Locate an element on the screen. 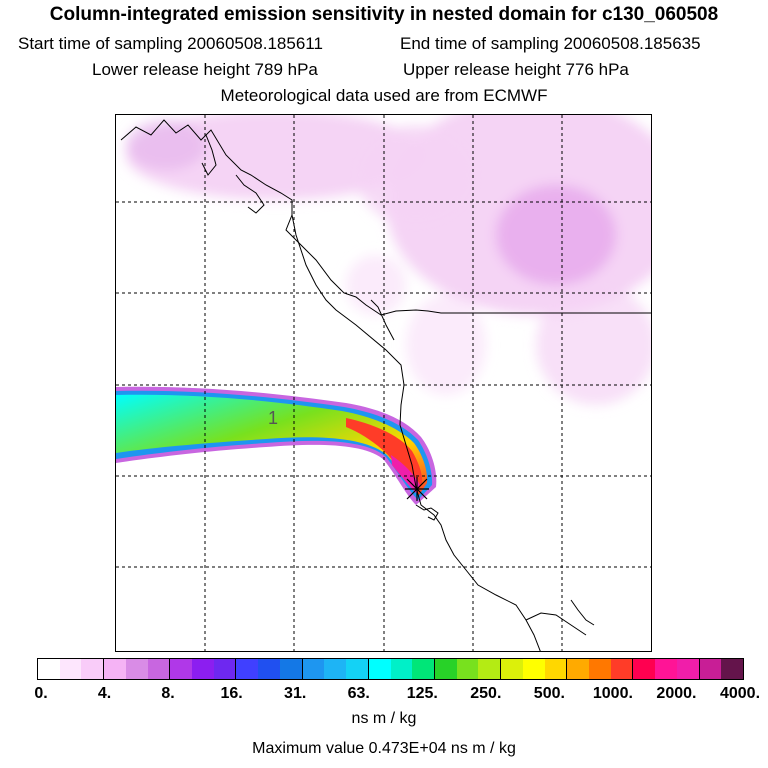  contour-label: 1 is located at coordinates (273, 418).